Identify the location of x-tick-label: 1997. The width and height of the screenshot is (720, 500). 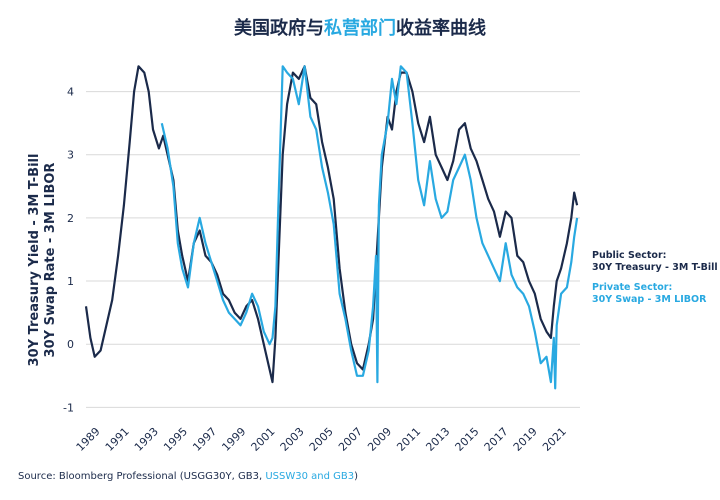
(204, 439).